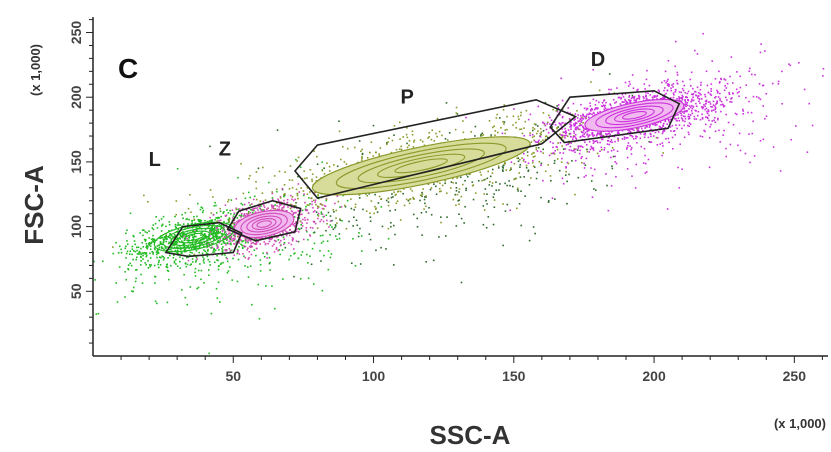 The width and height of the screenshot is (831, 452). What do you see at coordinates (264, 220) in the screenshot?
I see `gate-z` at bounding box center [264, 220].